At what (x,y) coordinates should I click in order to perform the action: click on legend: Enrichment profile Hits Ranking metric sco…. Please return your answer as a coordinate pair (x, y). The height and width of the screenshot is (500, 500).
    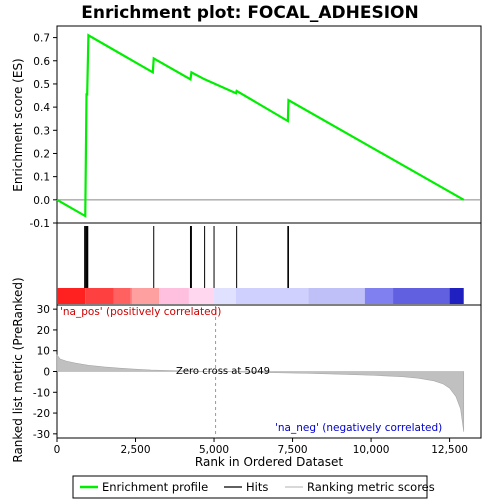
    Looking at the image, I should click on (257, 487).